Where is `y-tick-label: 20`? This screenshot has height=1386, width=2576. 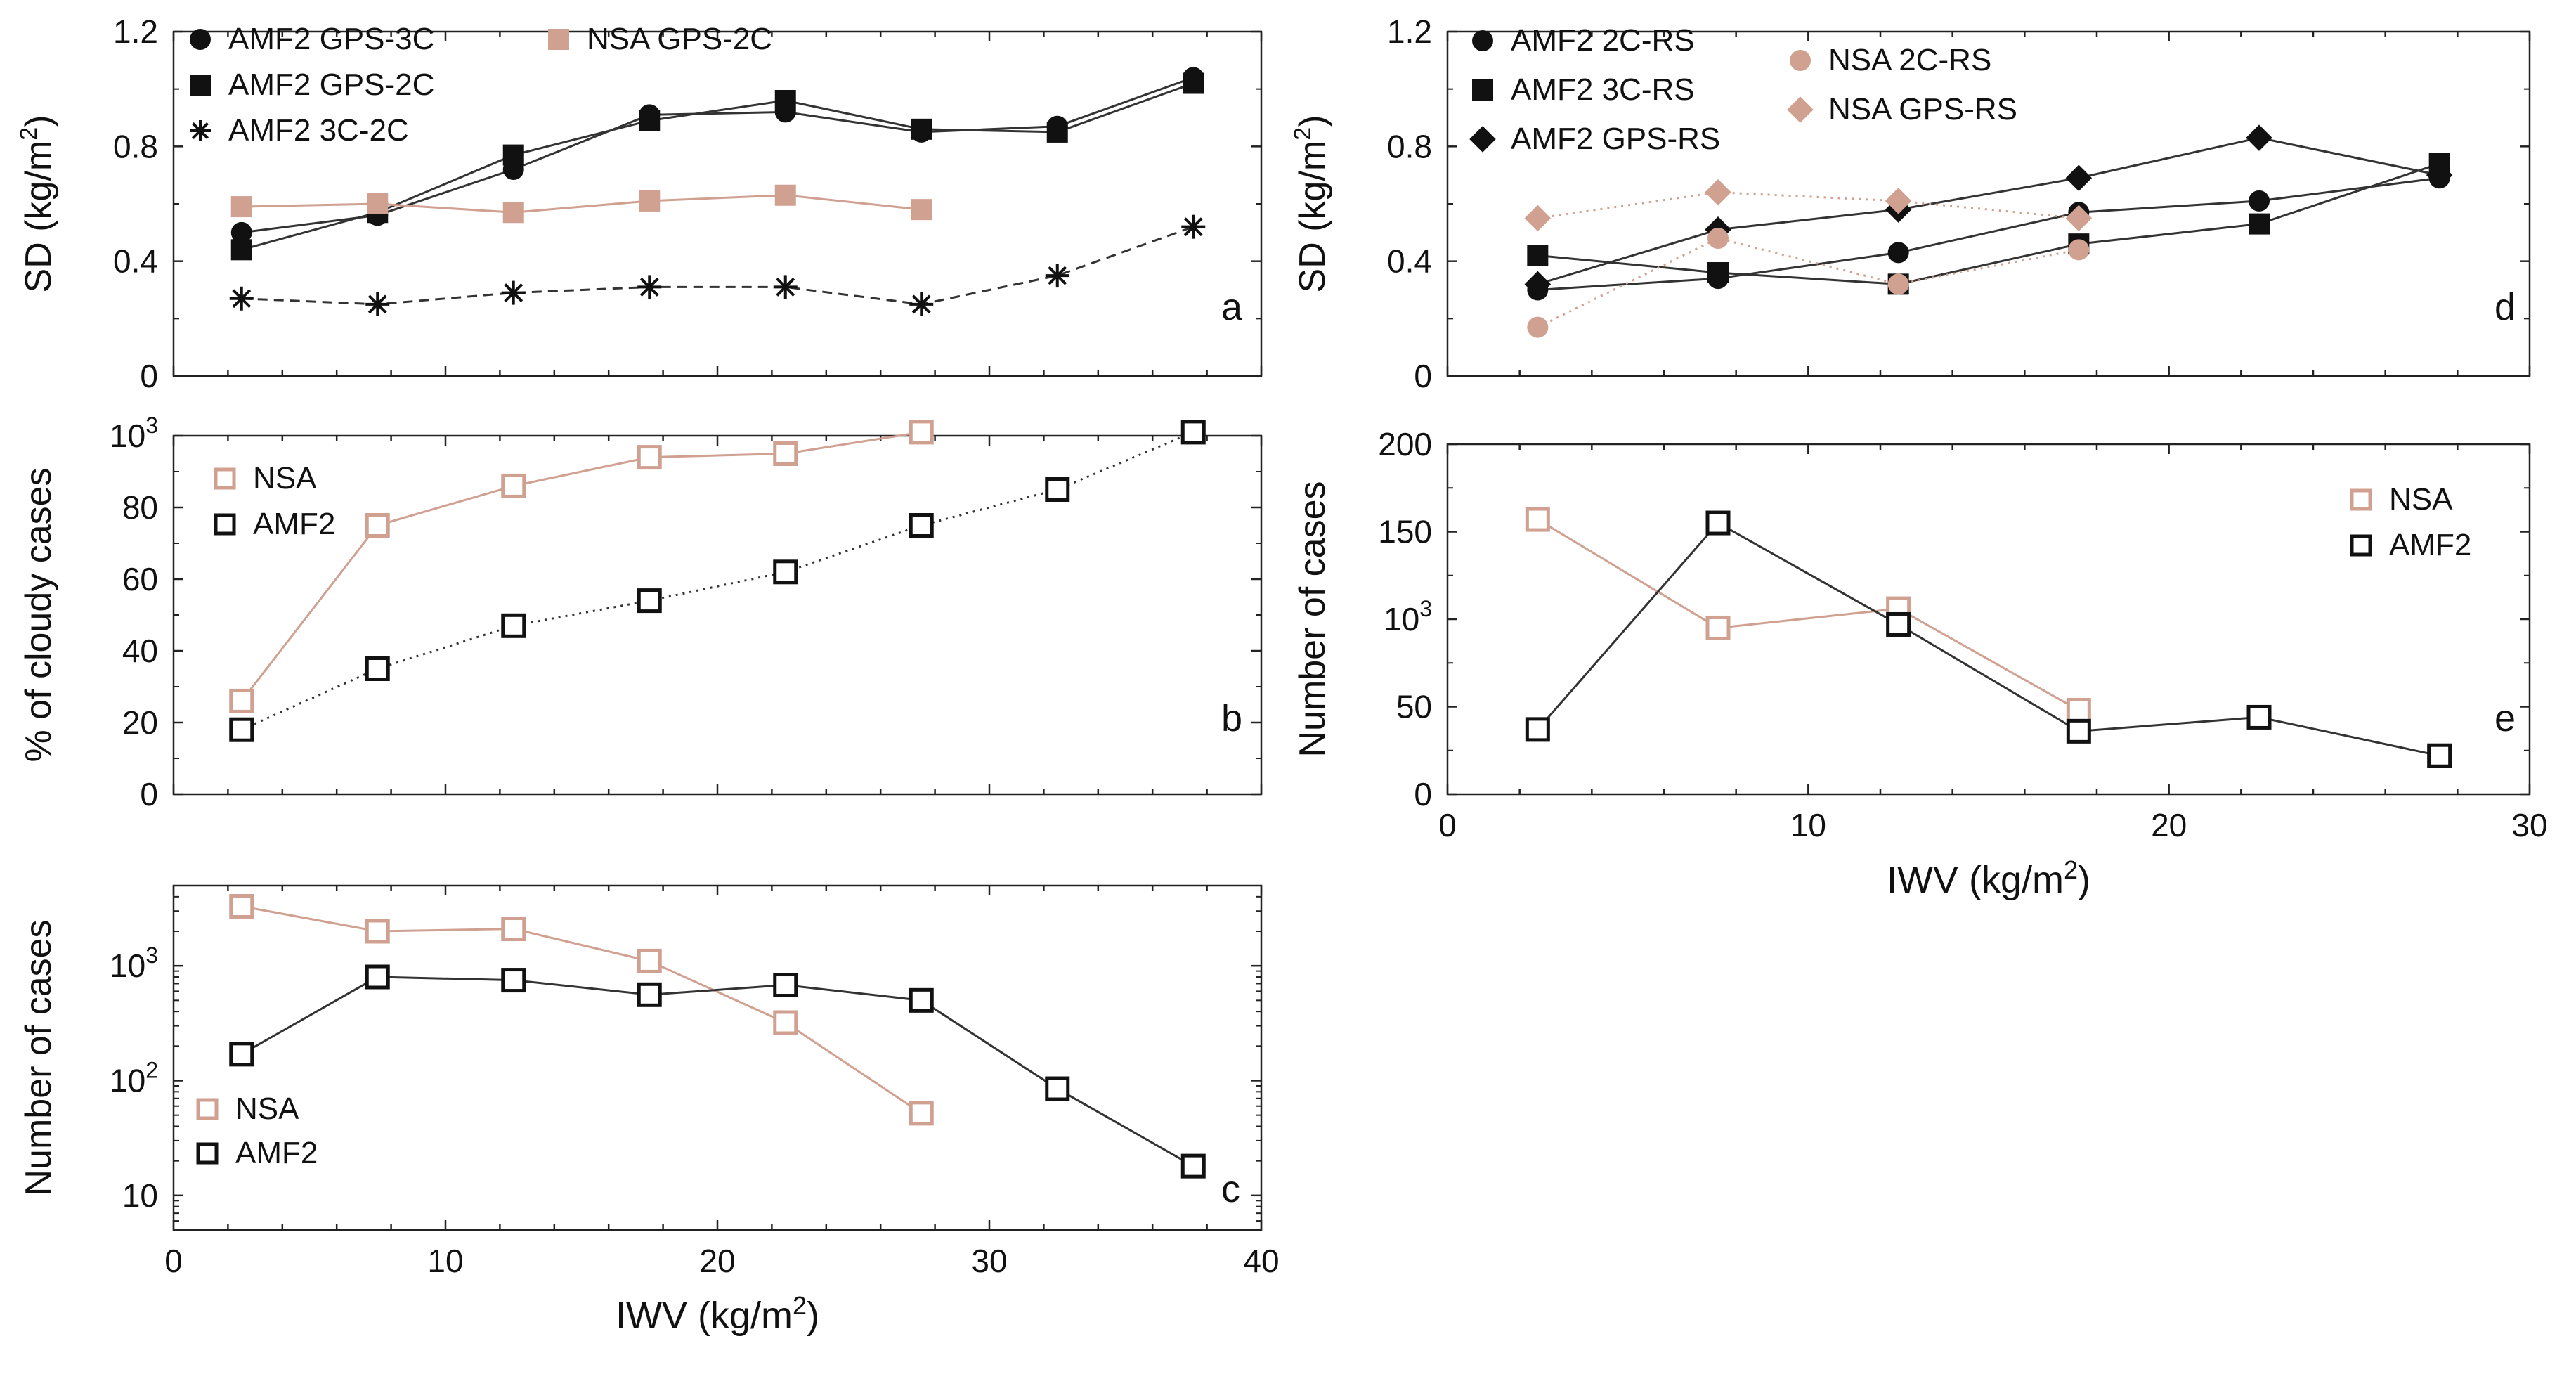 y-tick-label: 20 is located at coordinates (140, 722).